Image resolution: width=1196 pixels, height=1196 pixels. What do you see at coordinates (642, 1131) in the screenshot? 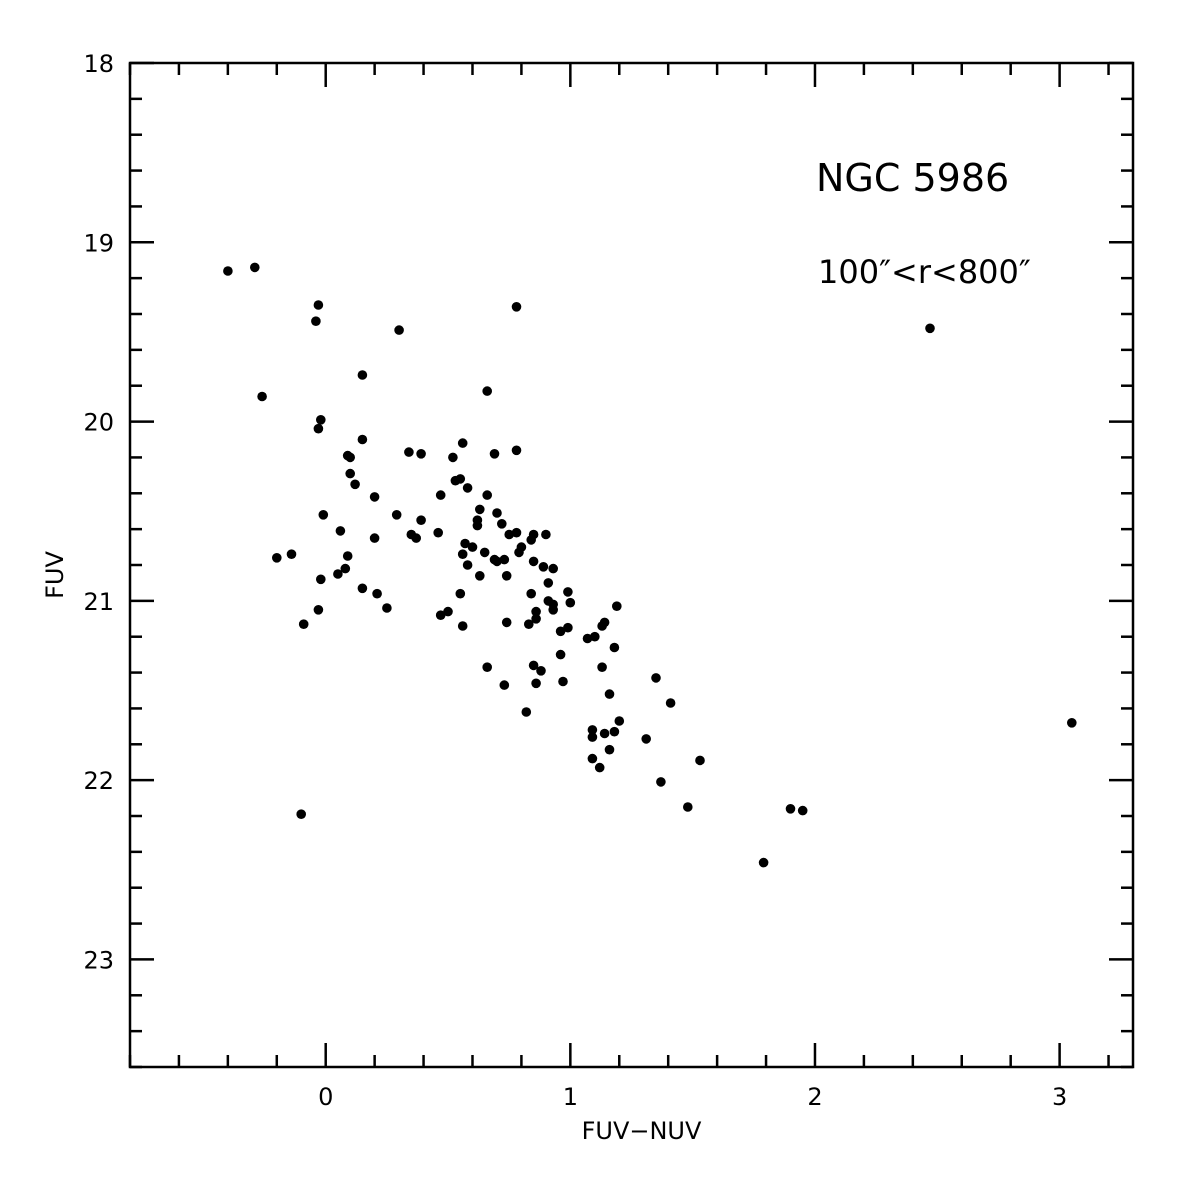
I see `x-axis-label: FUV−NUV` at bounding box center [642, 1131].